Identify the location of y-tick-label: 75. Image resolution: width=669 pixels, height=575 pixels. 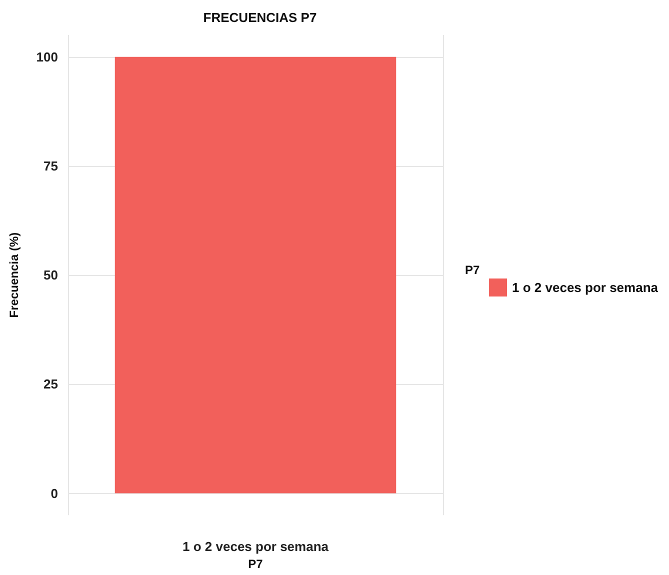
(51, 166).